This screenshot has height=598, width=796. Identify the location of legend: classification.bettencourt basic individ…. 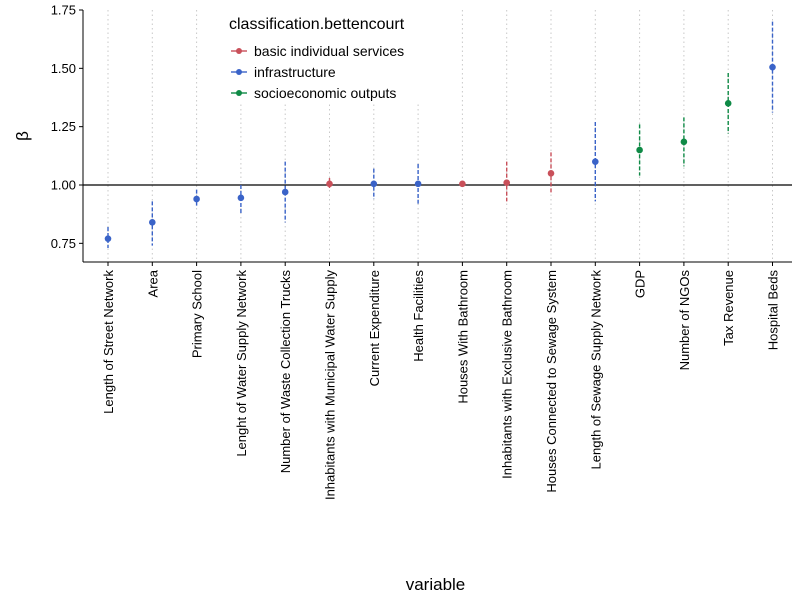
(337, 57).